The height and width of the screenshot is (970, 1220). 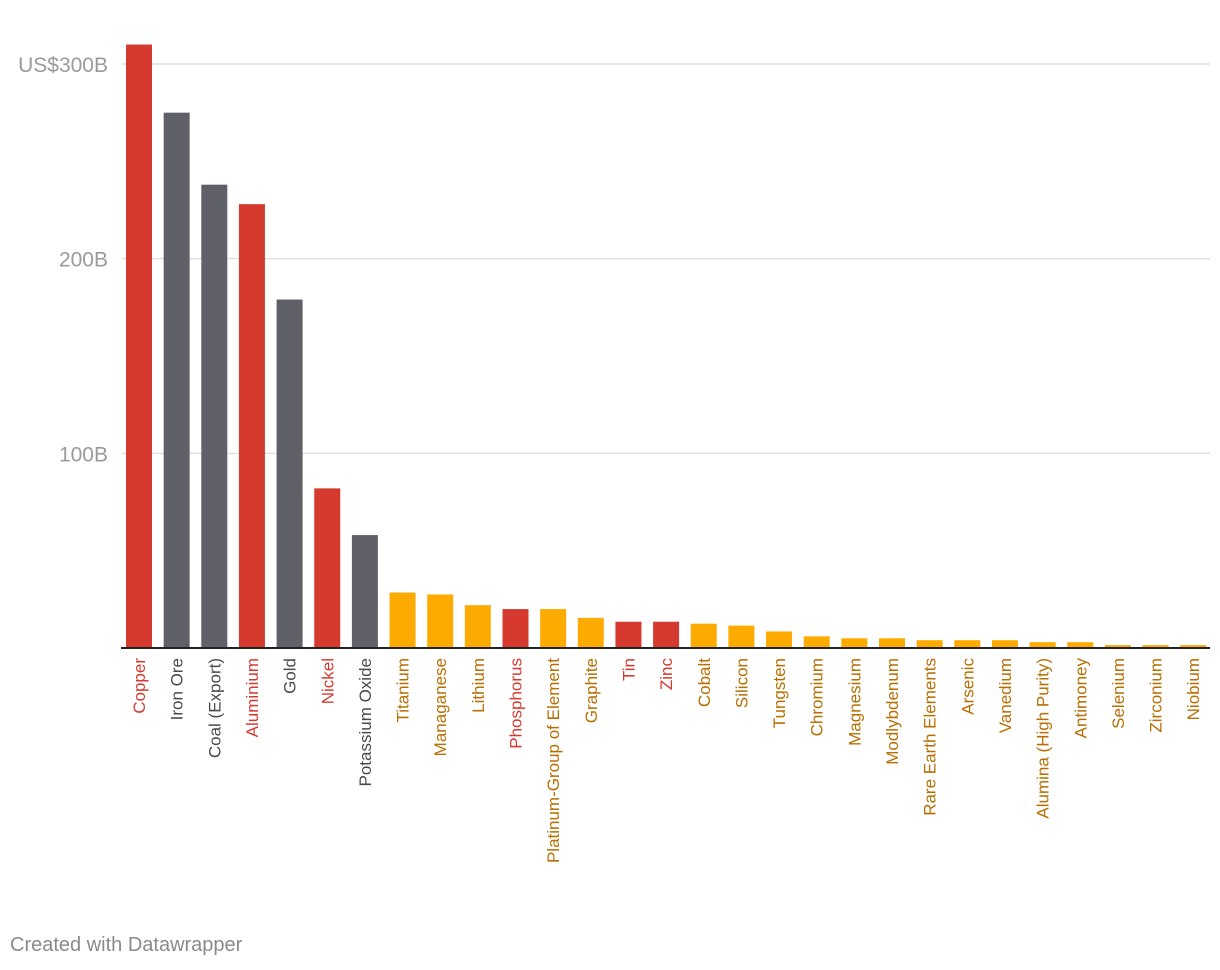 I want to click on x-tick-label: Chromium, so click(x=817, y=697).